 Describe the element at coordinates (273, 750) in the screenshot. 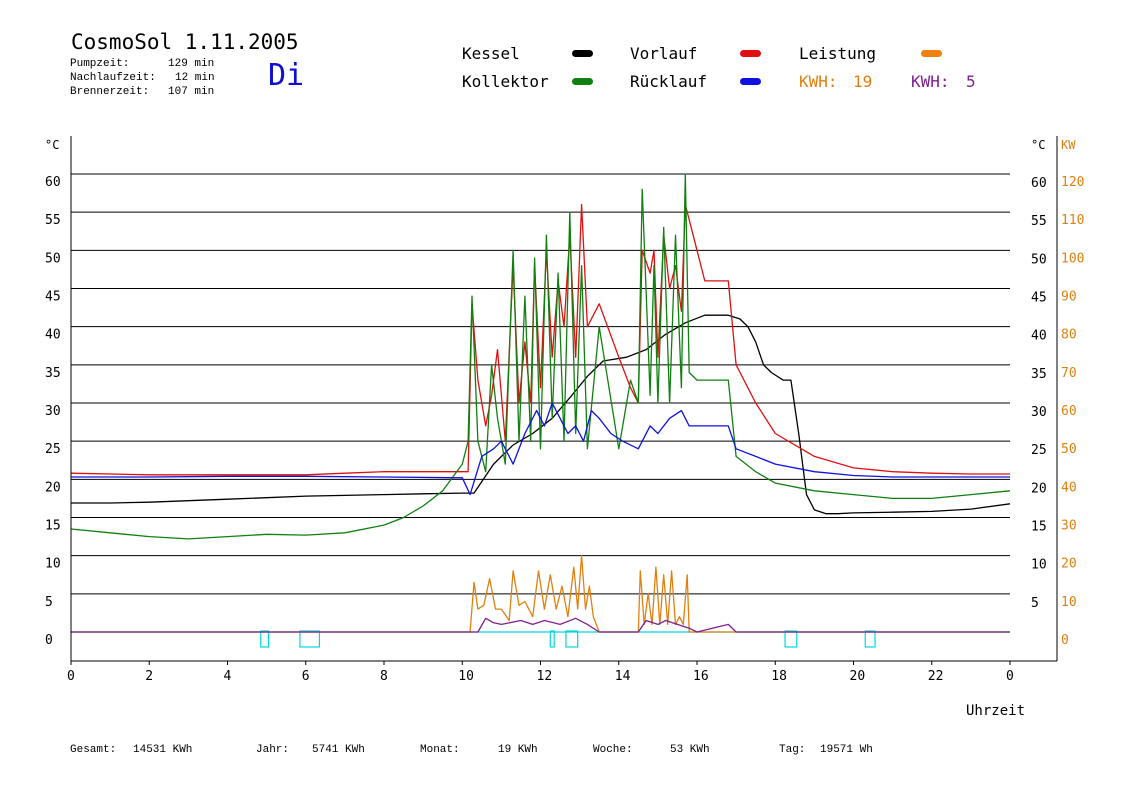

I see `footer-jahr-label: Jahr:` at that location.